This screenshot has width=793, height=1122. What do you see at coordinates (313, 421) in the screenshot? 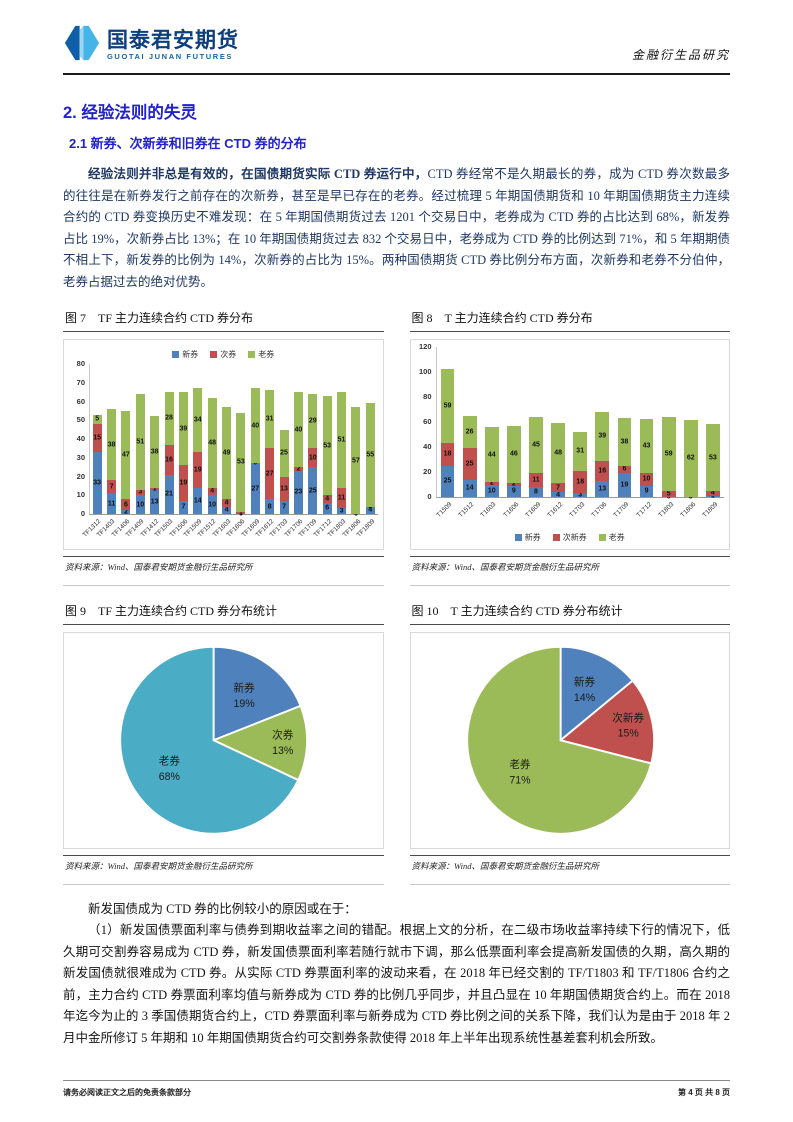
I see `bar-segment: 29` at bounding box center [313, 421].